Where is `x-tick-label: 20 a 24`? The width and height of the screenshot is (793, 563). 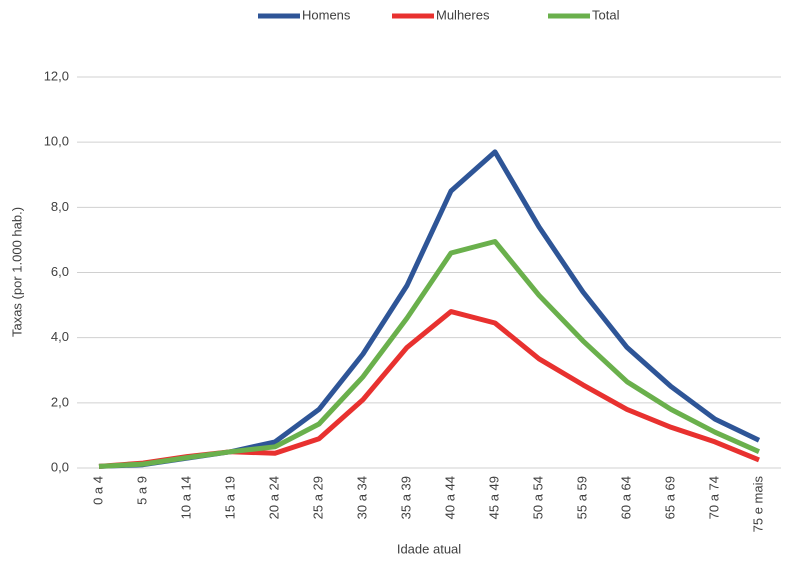
x-tick-label: 20 a 24 is located at coordinates (273, 497).